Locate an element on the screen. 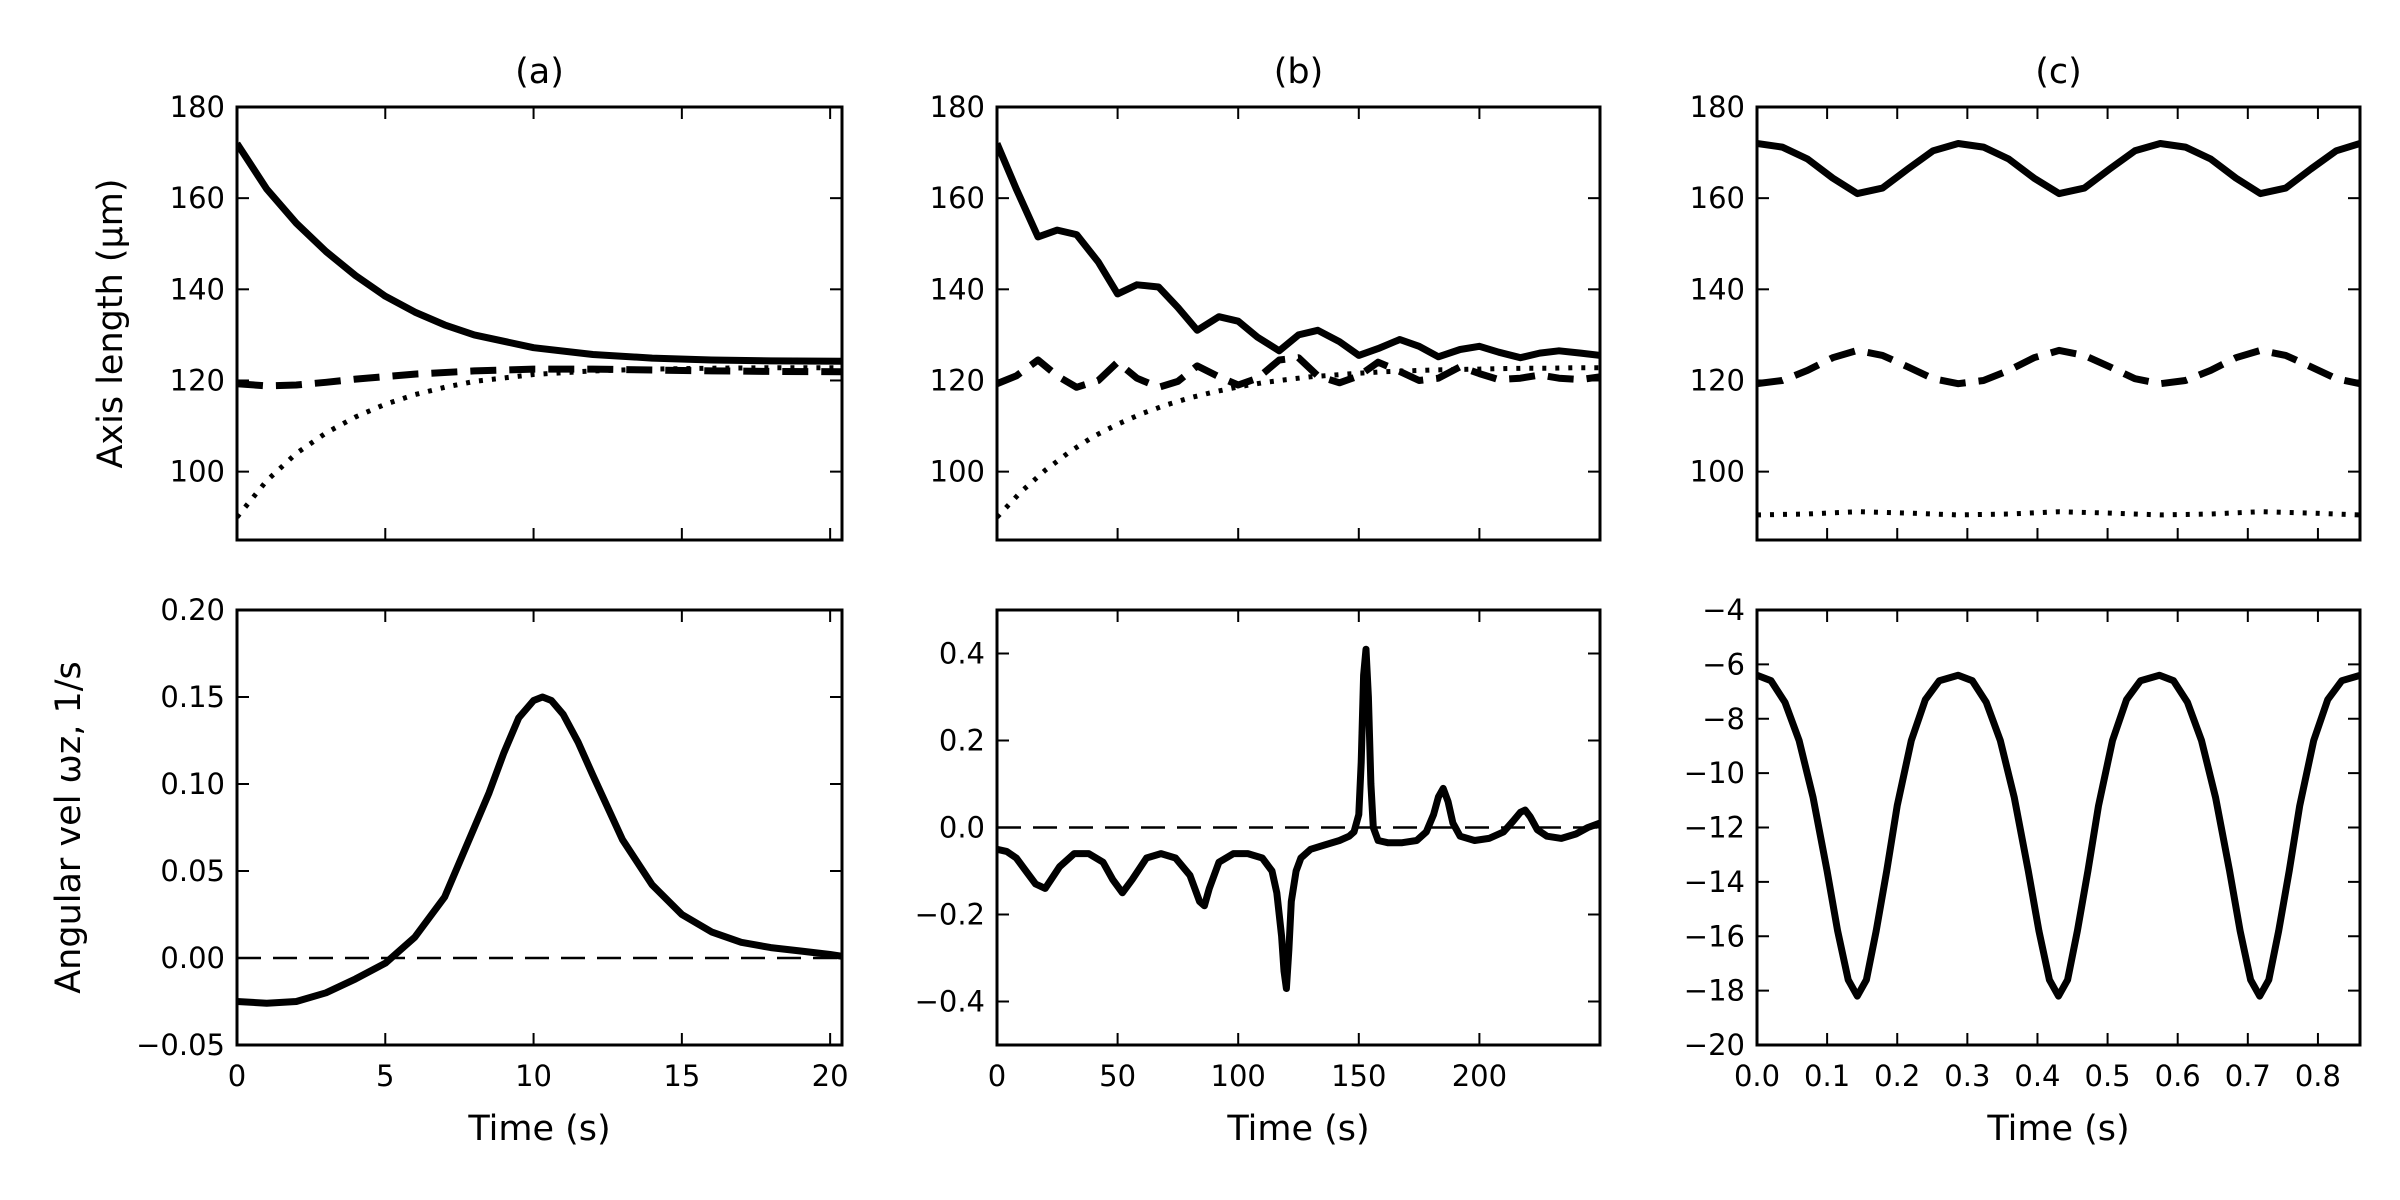  y-axis-label: Angular vel ωz, 1/s is located at coordinates (69, 827).